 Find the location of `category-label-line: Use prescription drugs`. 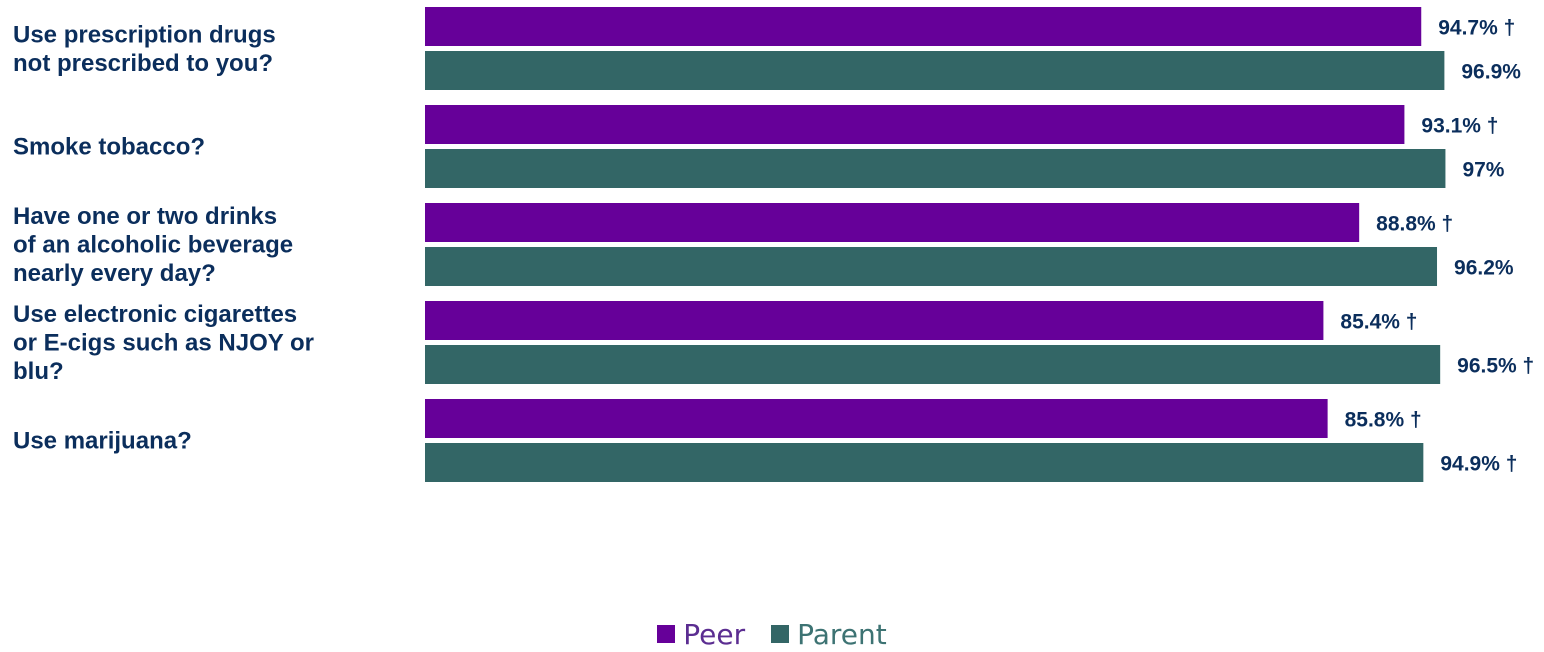

category-label-line: Use prescription drugs is located at coordinates (144, 34).